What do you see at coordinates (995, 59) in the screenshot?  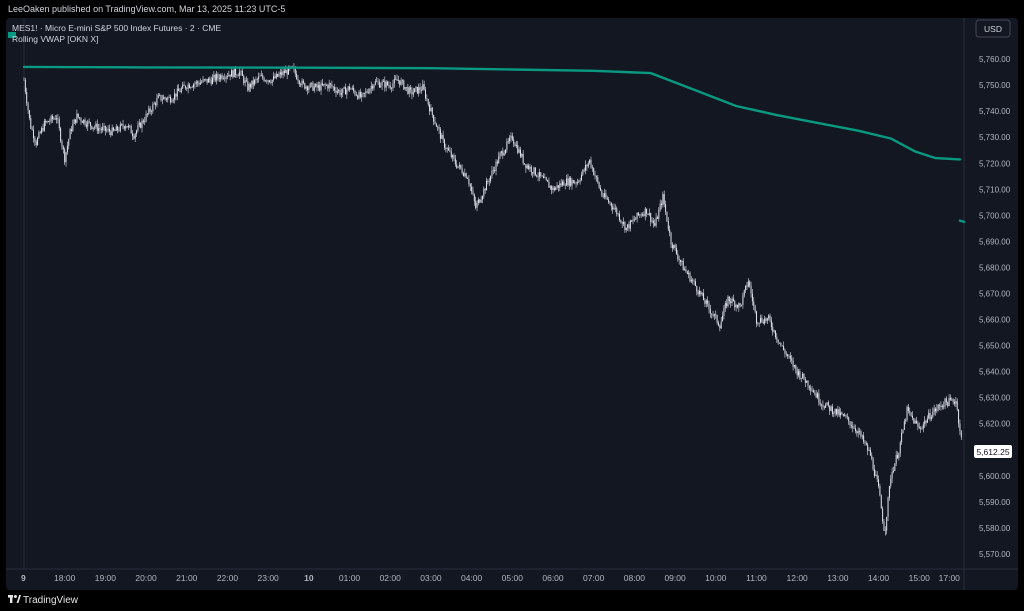 I see `price-tick-label: 5,760.00` at bounding box center [995, 59].